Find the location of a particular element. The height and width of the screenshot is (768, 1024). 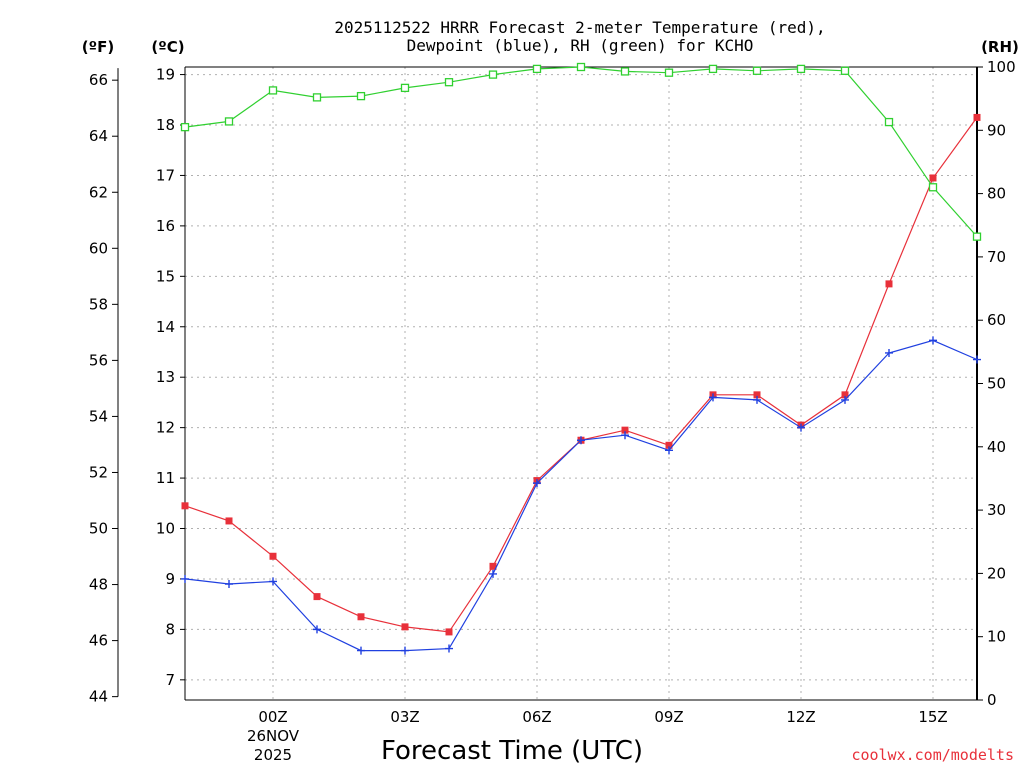

x-tick-label: 00Z is located at coordinates (272, 717).